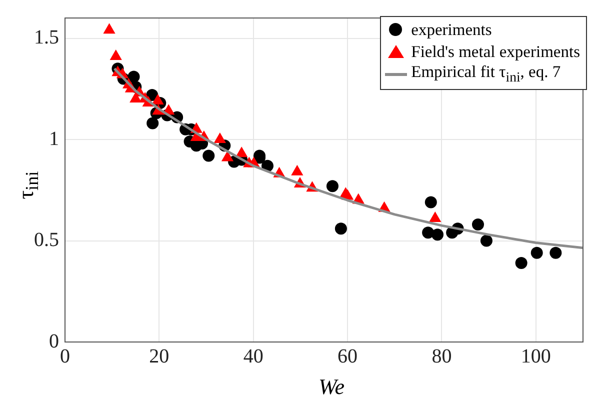  What do you see at coordinates (495, 52) in the screenshot?
I see `legend-label: Field's metal experiments` at bounding box center [495, 52].